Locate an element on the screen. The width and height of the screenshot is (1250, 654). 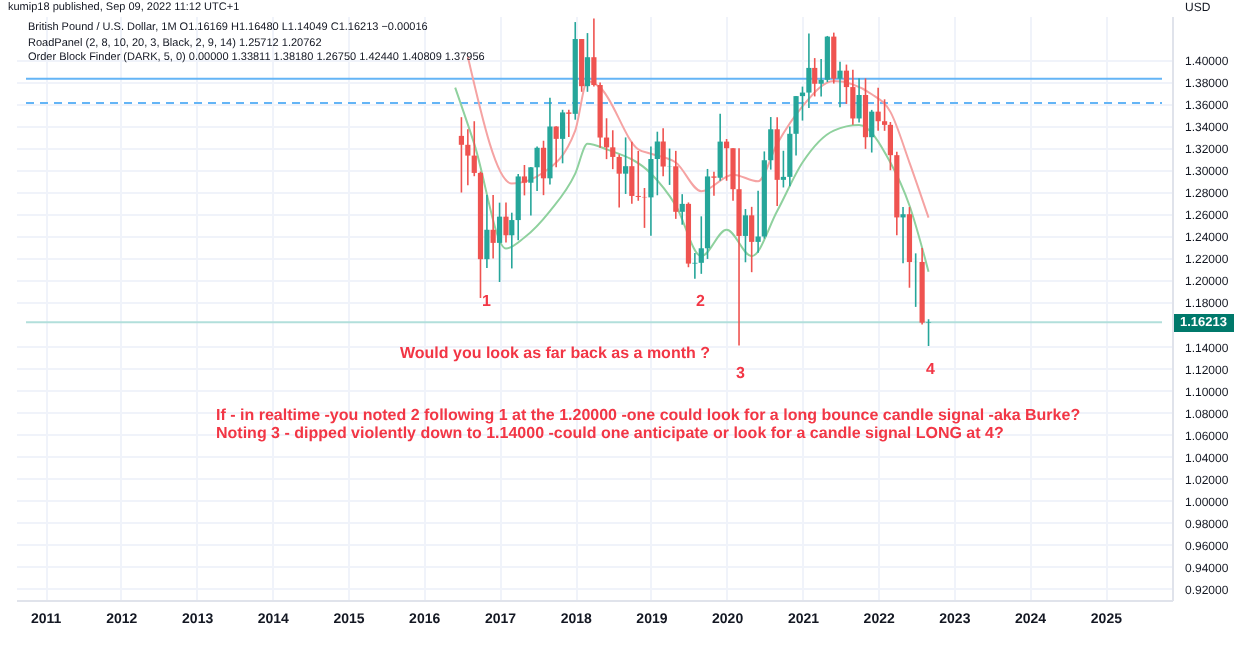
annotation: 3 is located at coordinates (740, 373).